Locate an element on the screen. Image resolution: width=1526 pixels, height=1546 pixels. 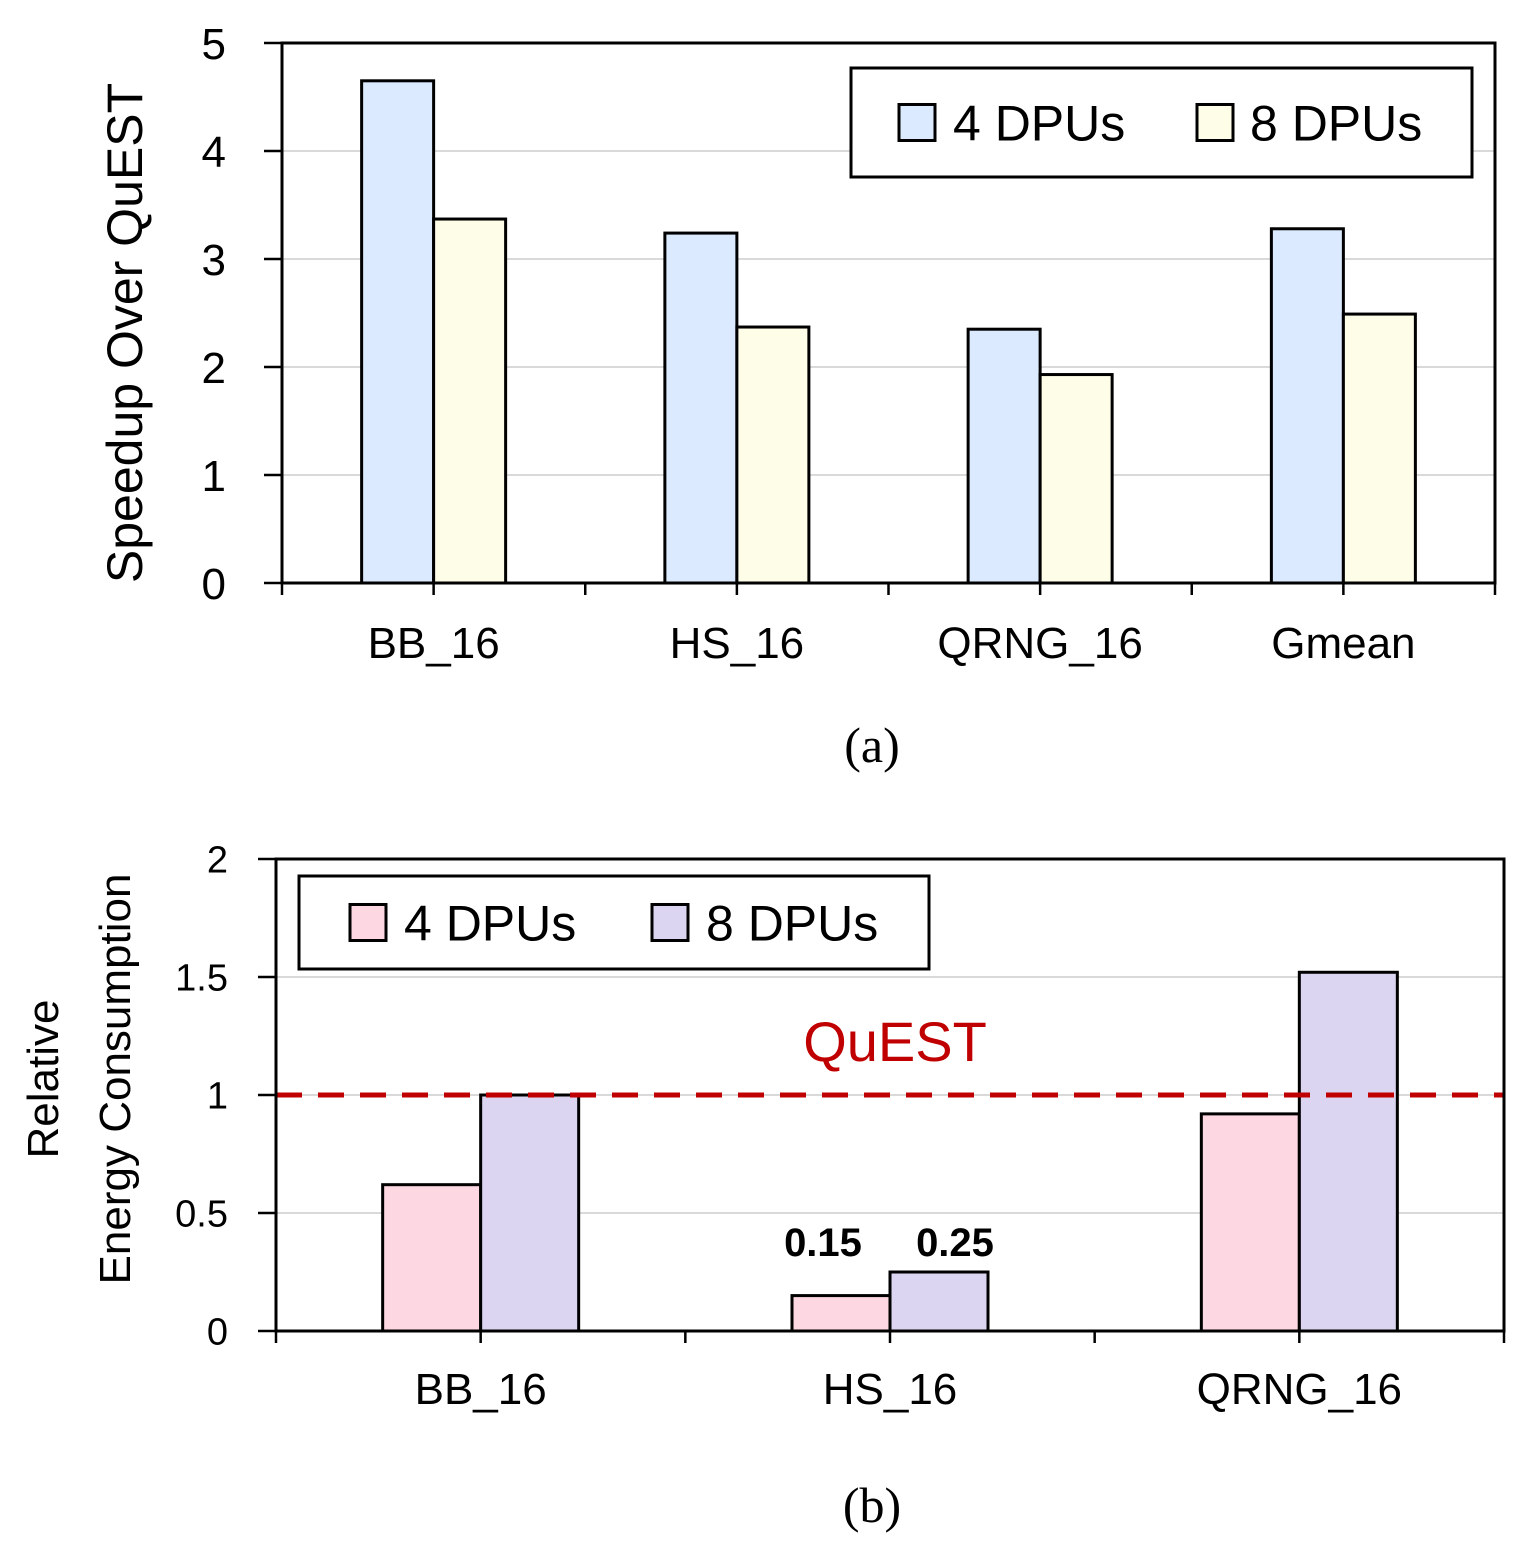
chart-b-legend-swatch-4-dpus is located at coordinates (368, 922).